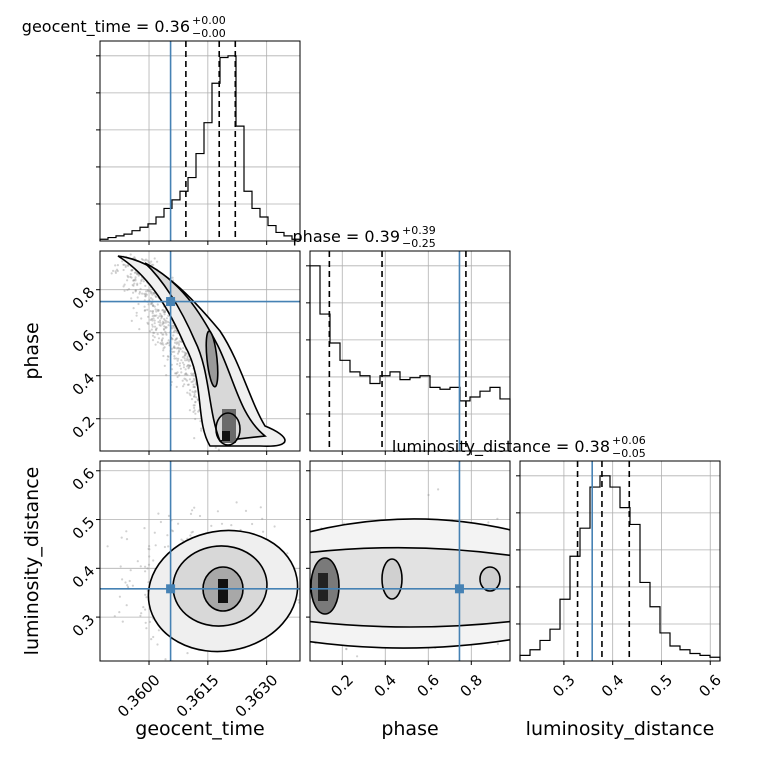 This screenshot has width=760, height=760. Describe the element at coordinates (171, 589) in the screenshot. I see `truth-marker` at that location.